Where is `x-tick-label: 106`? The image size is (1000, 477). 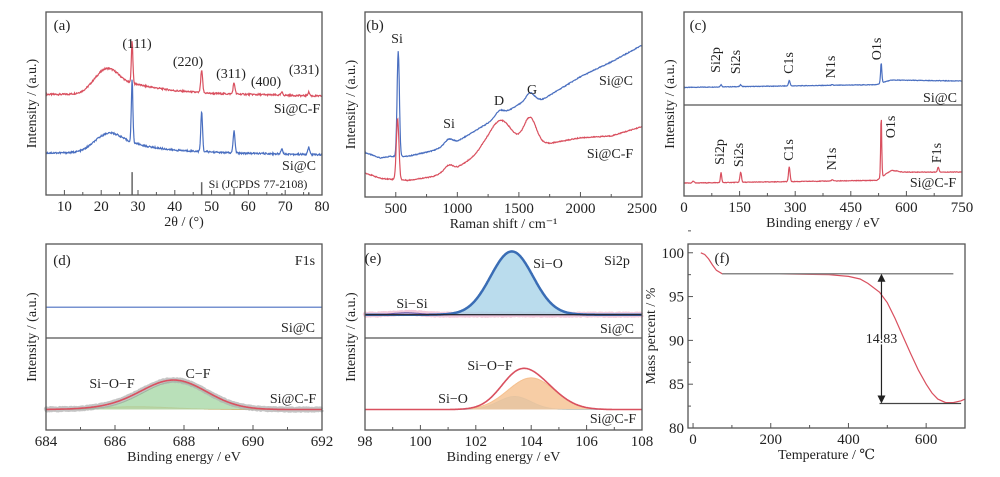
x-tick-label: 106 is located at coordinates (586, 442).